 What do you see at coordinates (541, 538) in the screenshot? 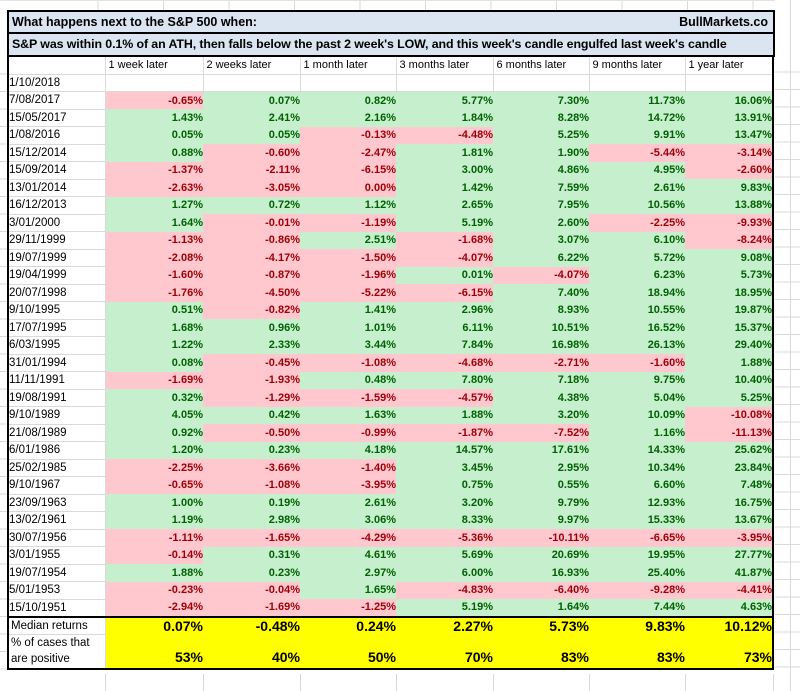
I see `return-cell: -10.11%` at bounding box center [541, 538].